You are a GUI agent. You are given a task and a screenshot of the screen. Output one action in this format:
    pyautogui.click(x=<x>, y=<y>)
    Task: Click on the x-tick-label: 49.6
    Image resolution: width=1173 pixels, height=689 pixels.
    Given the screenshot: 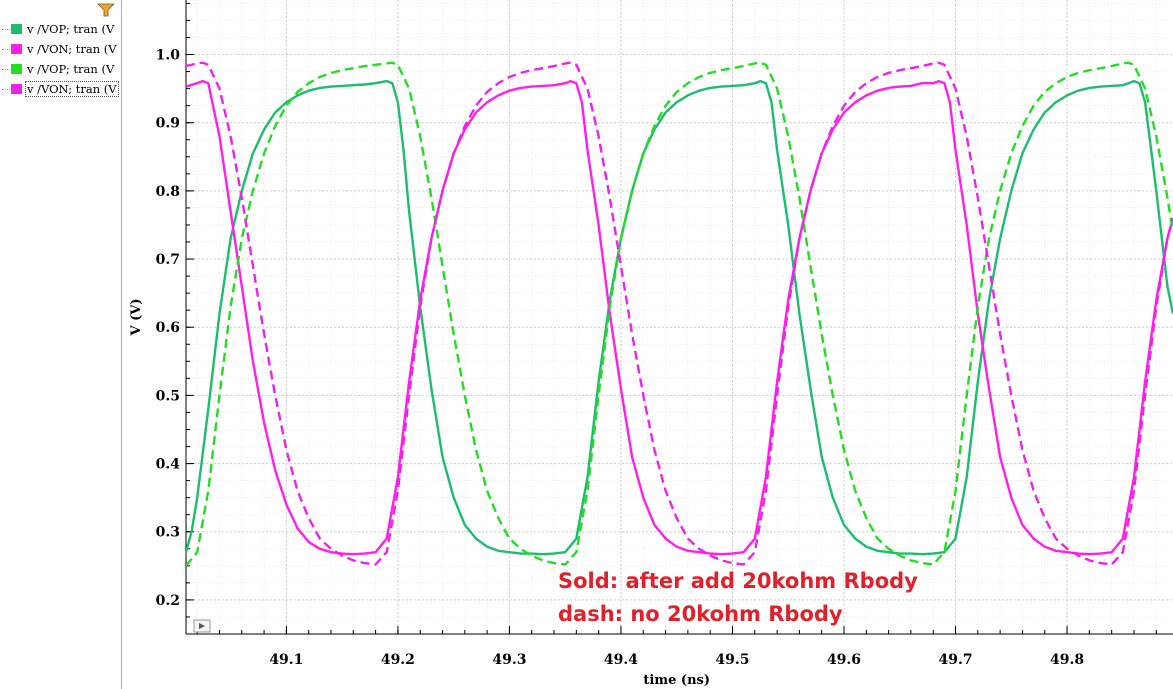 What is the action you would take?
    pyautogui.click(x=844, y=660)
    